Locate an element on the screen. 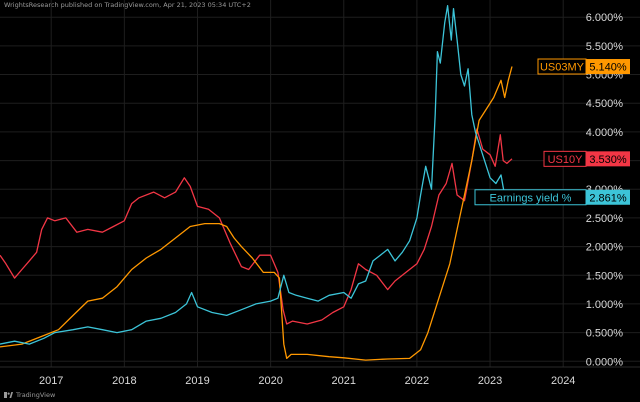  x-tick-label-2019: 2019 is located at coordinates (197, 381).